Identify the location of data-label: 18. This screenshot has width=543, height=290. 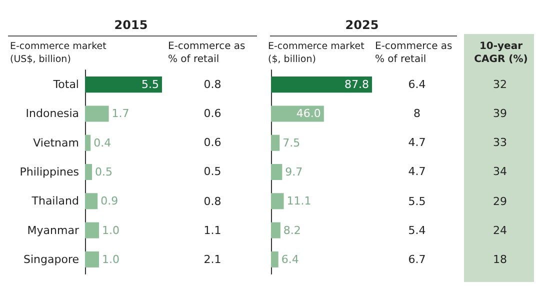
(500, 260).